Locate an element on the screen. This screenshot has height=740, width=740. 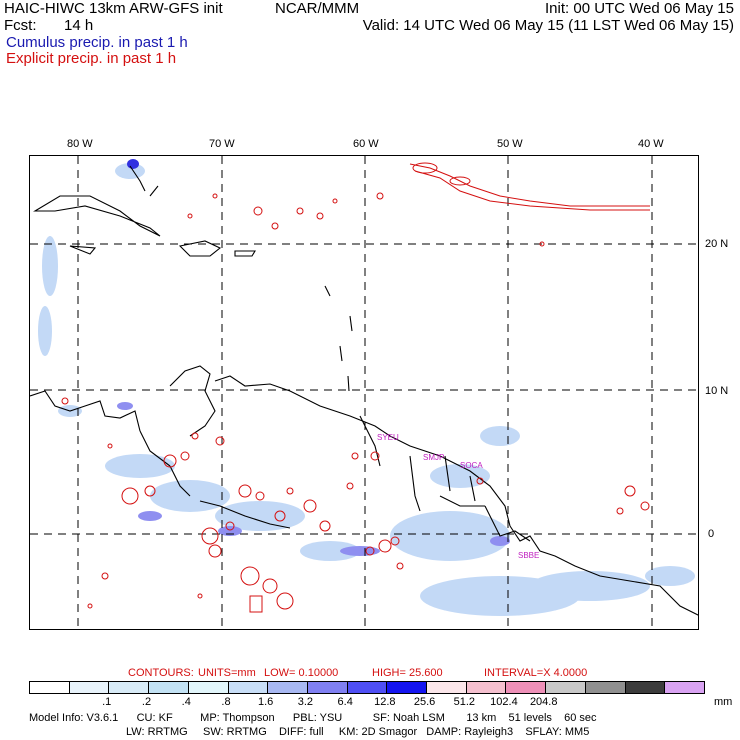
colorbar-tick-label: 6.4 is located at coordinates (345, 702).